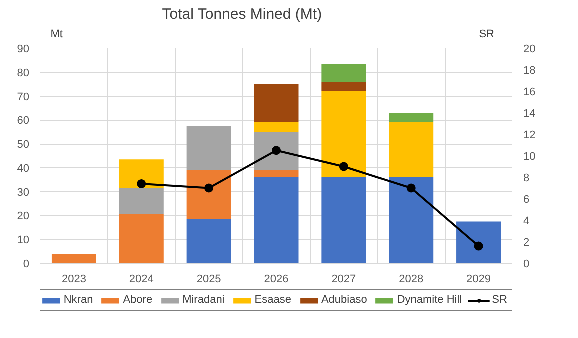 This screenshot has height=338, width=578. What do you see at coordinates (203, 300) in the screenshot?
I see `legend-label: Miradani` at bounding box center [203, 300].